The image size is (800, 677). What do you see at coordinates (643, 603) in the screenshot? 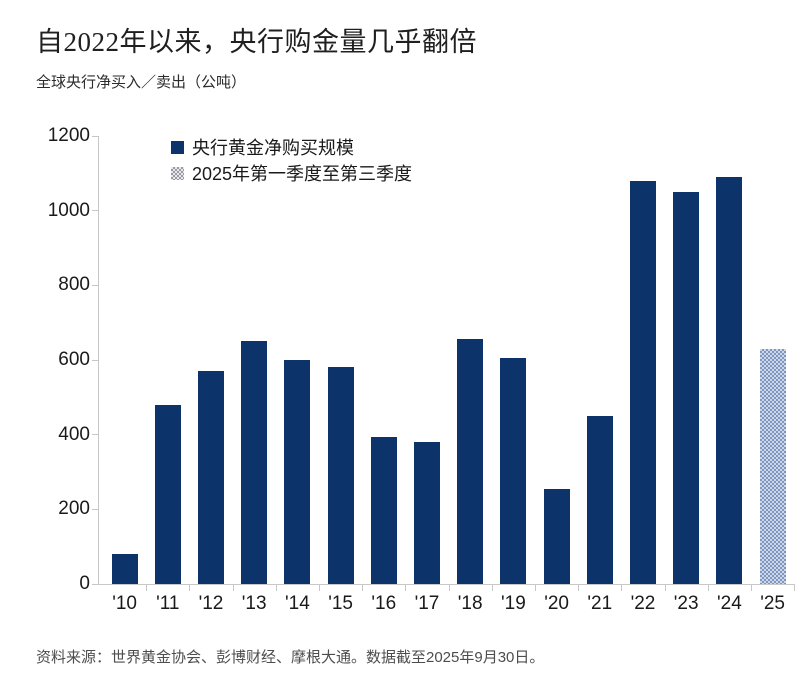
I see `x-axis-label: '22` at bounding box center [643, 603].